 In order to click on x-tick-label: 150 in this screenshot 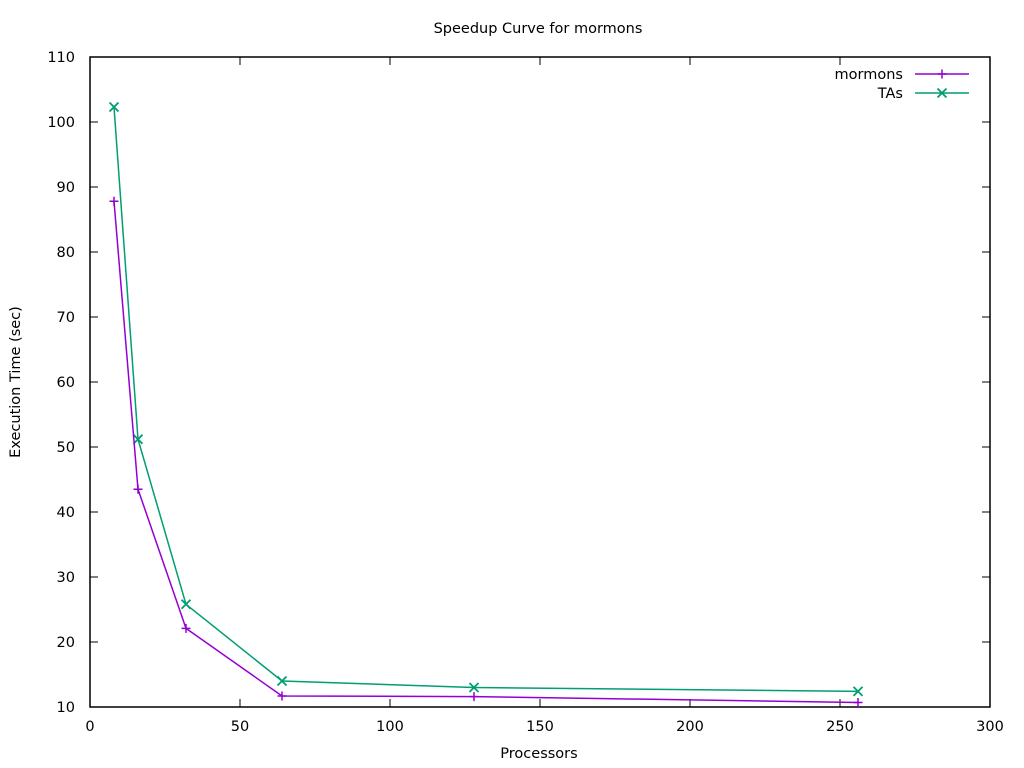, I will do `click(540, 727)`.